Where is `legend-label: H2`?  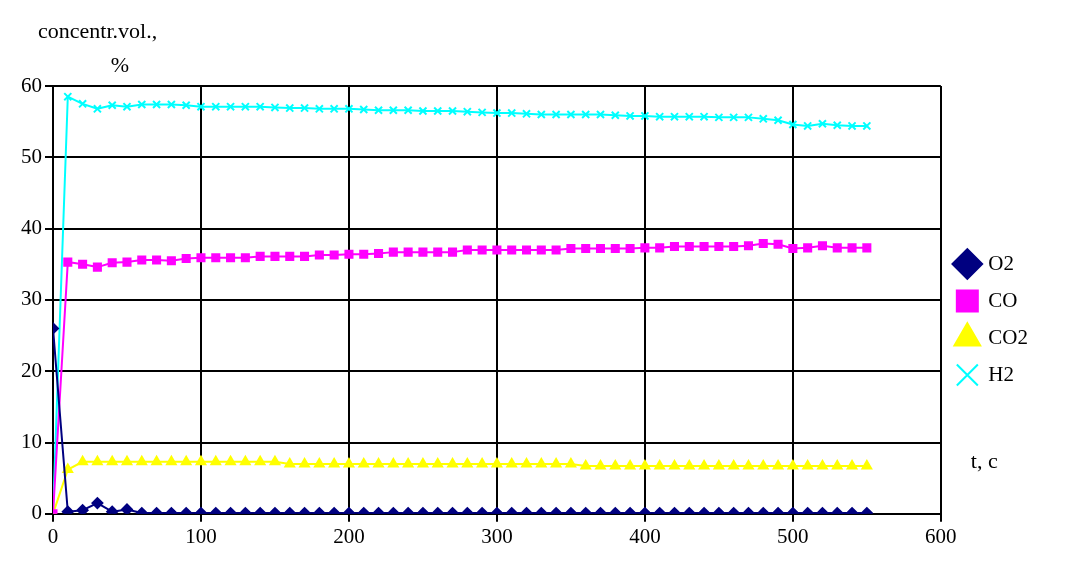
legend-label: H2 is located at coordinates (1001, 373).